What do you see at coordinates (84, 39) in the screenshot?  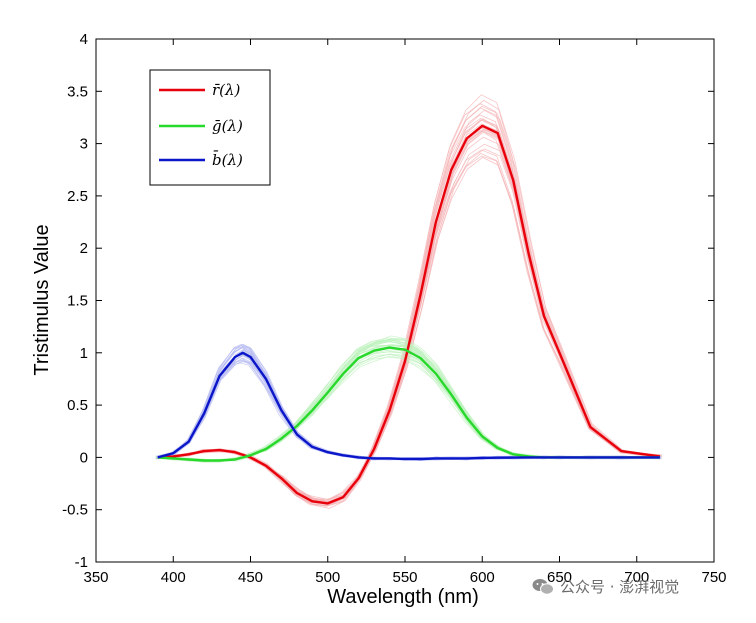 I see `y-tick-label: 4` at bounding box center [84, 39].